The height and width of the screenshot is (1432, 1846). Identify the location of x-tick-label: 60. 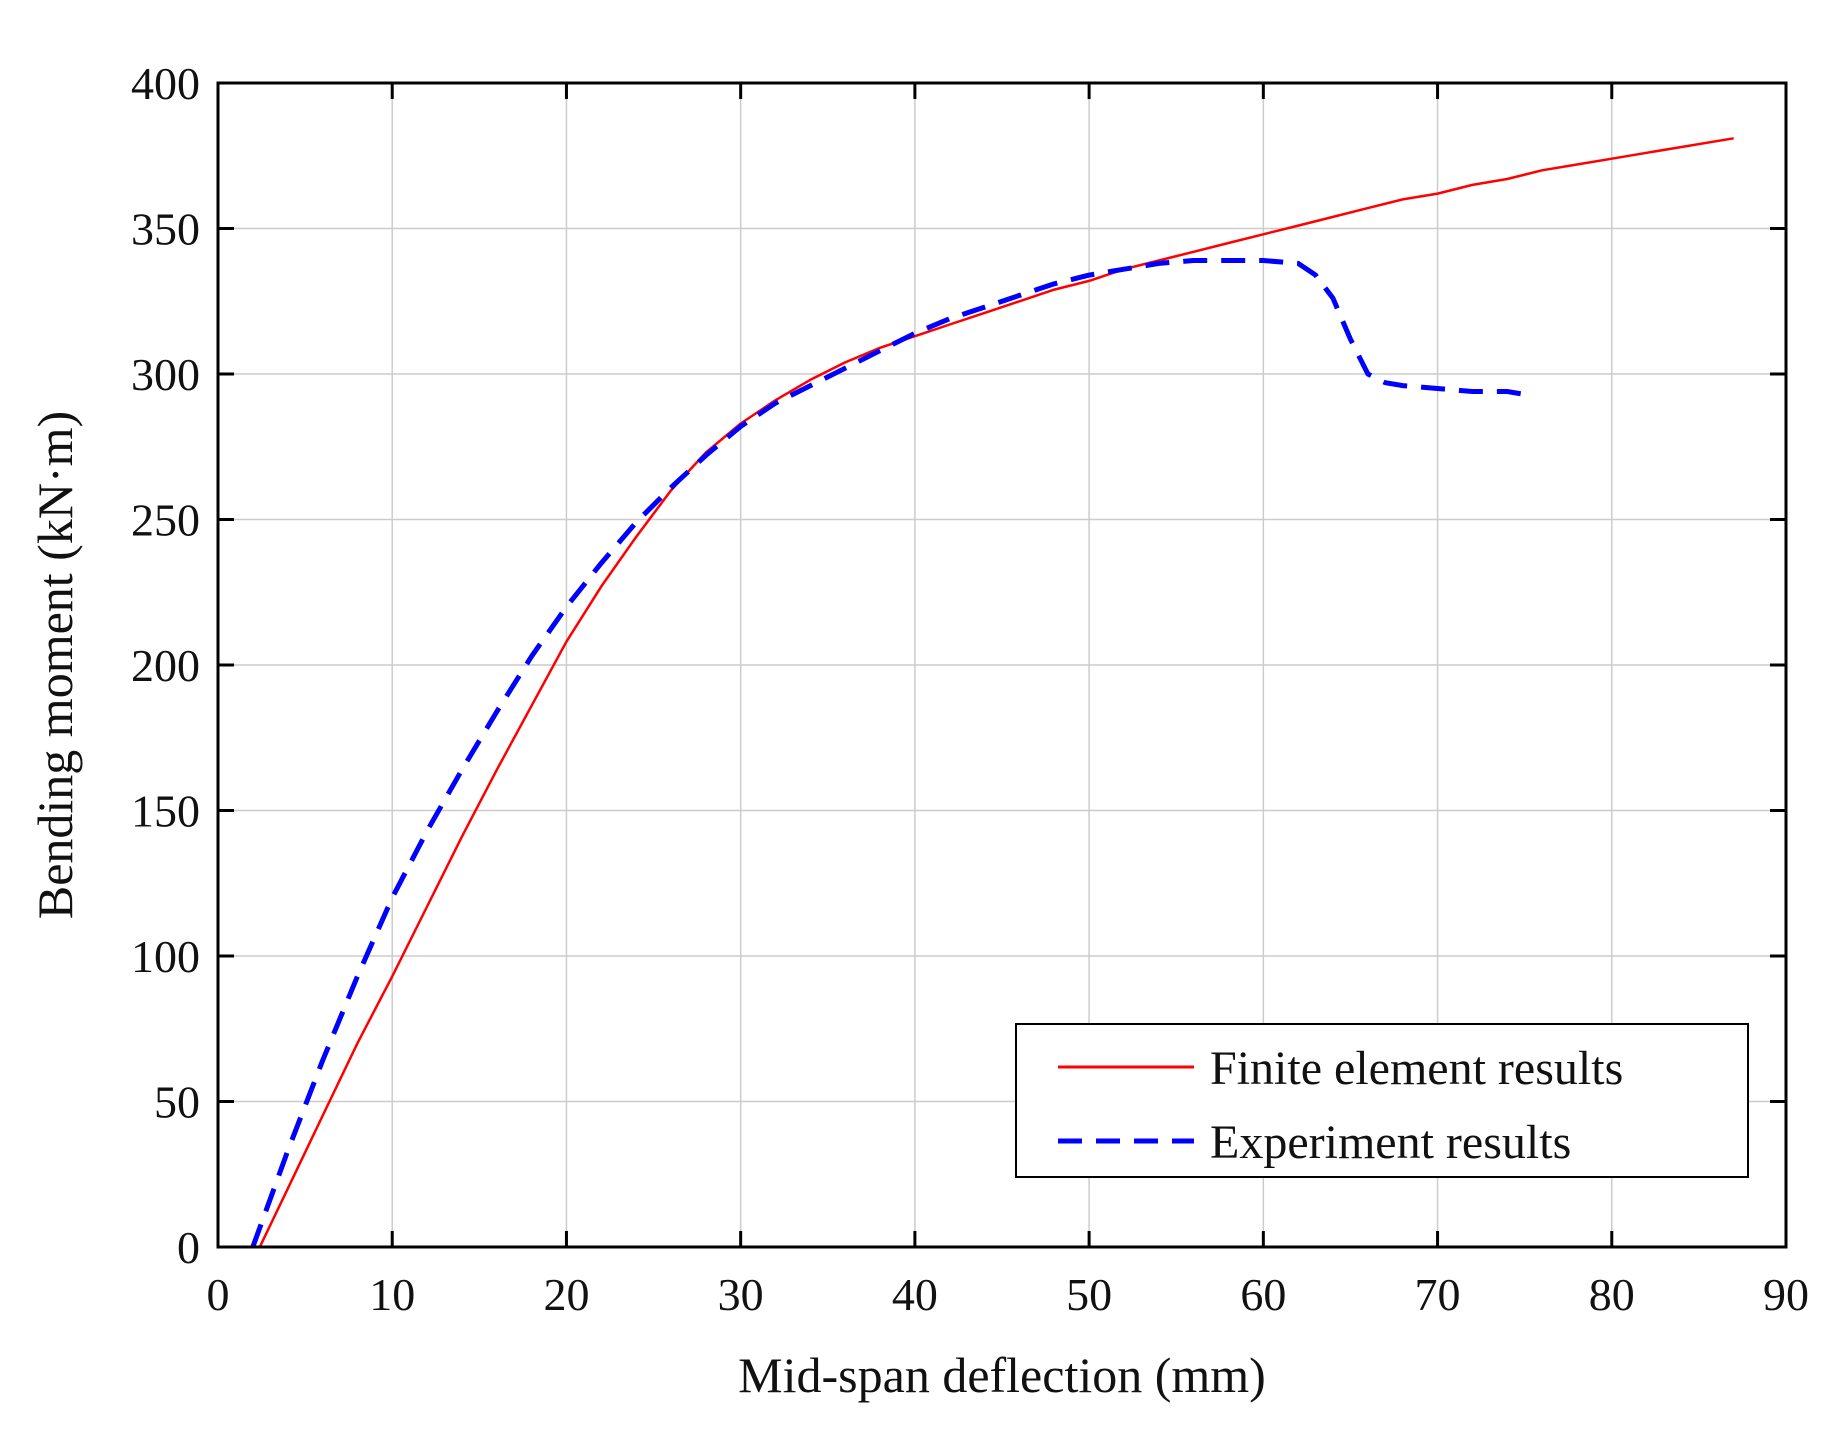
(1263, 1294).